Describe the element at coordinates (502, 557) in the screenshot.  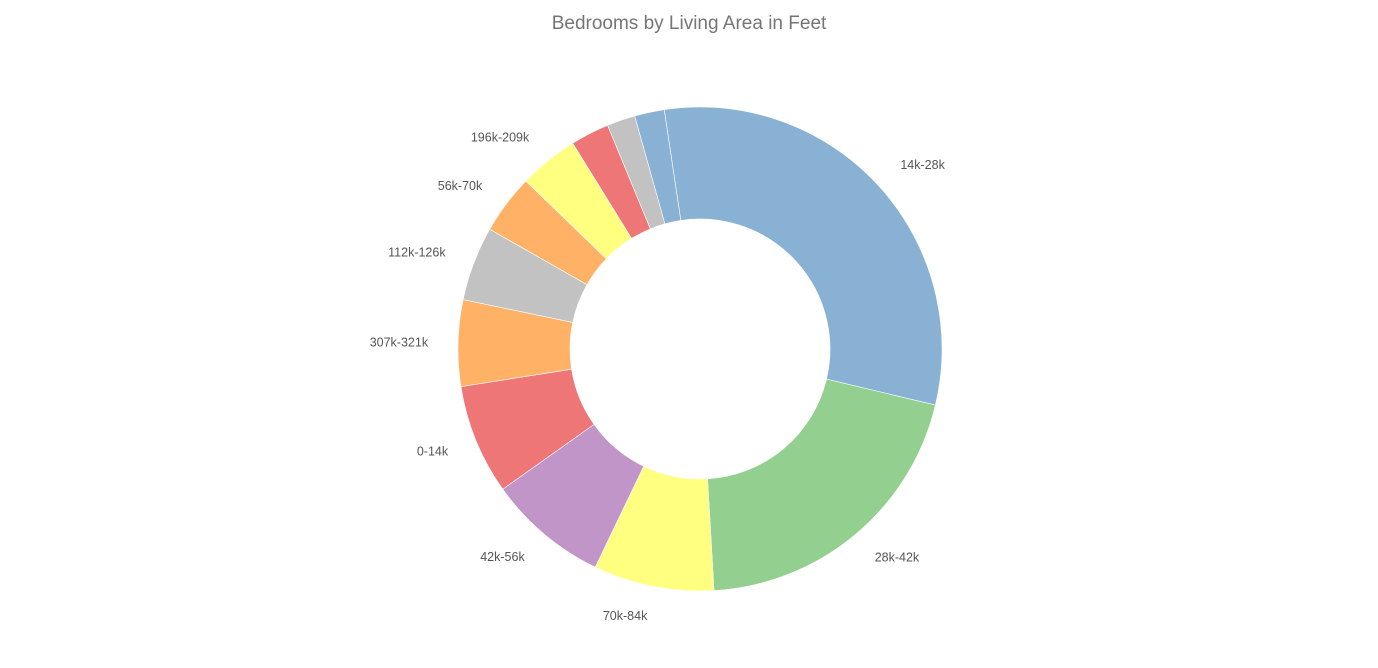
I see `slice-label-3: 42k-56k` at that location.